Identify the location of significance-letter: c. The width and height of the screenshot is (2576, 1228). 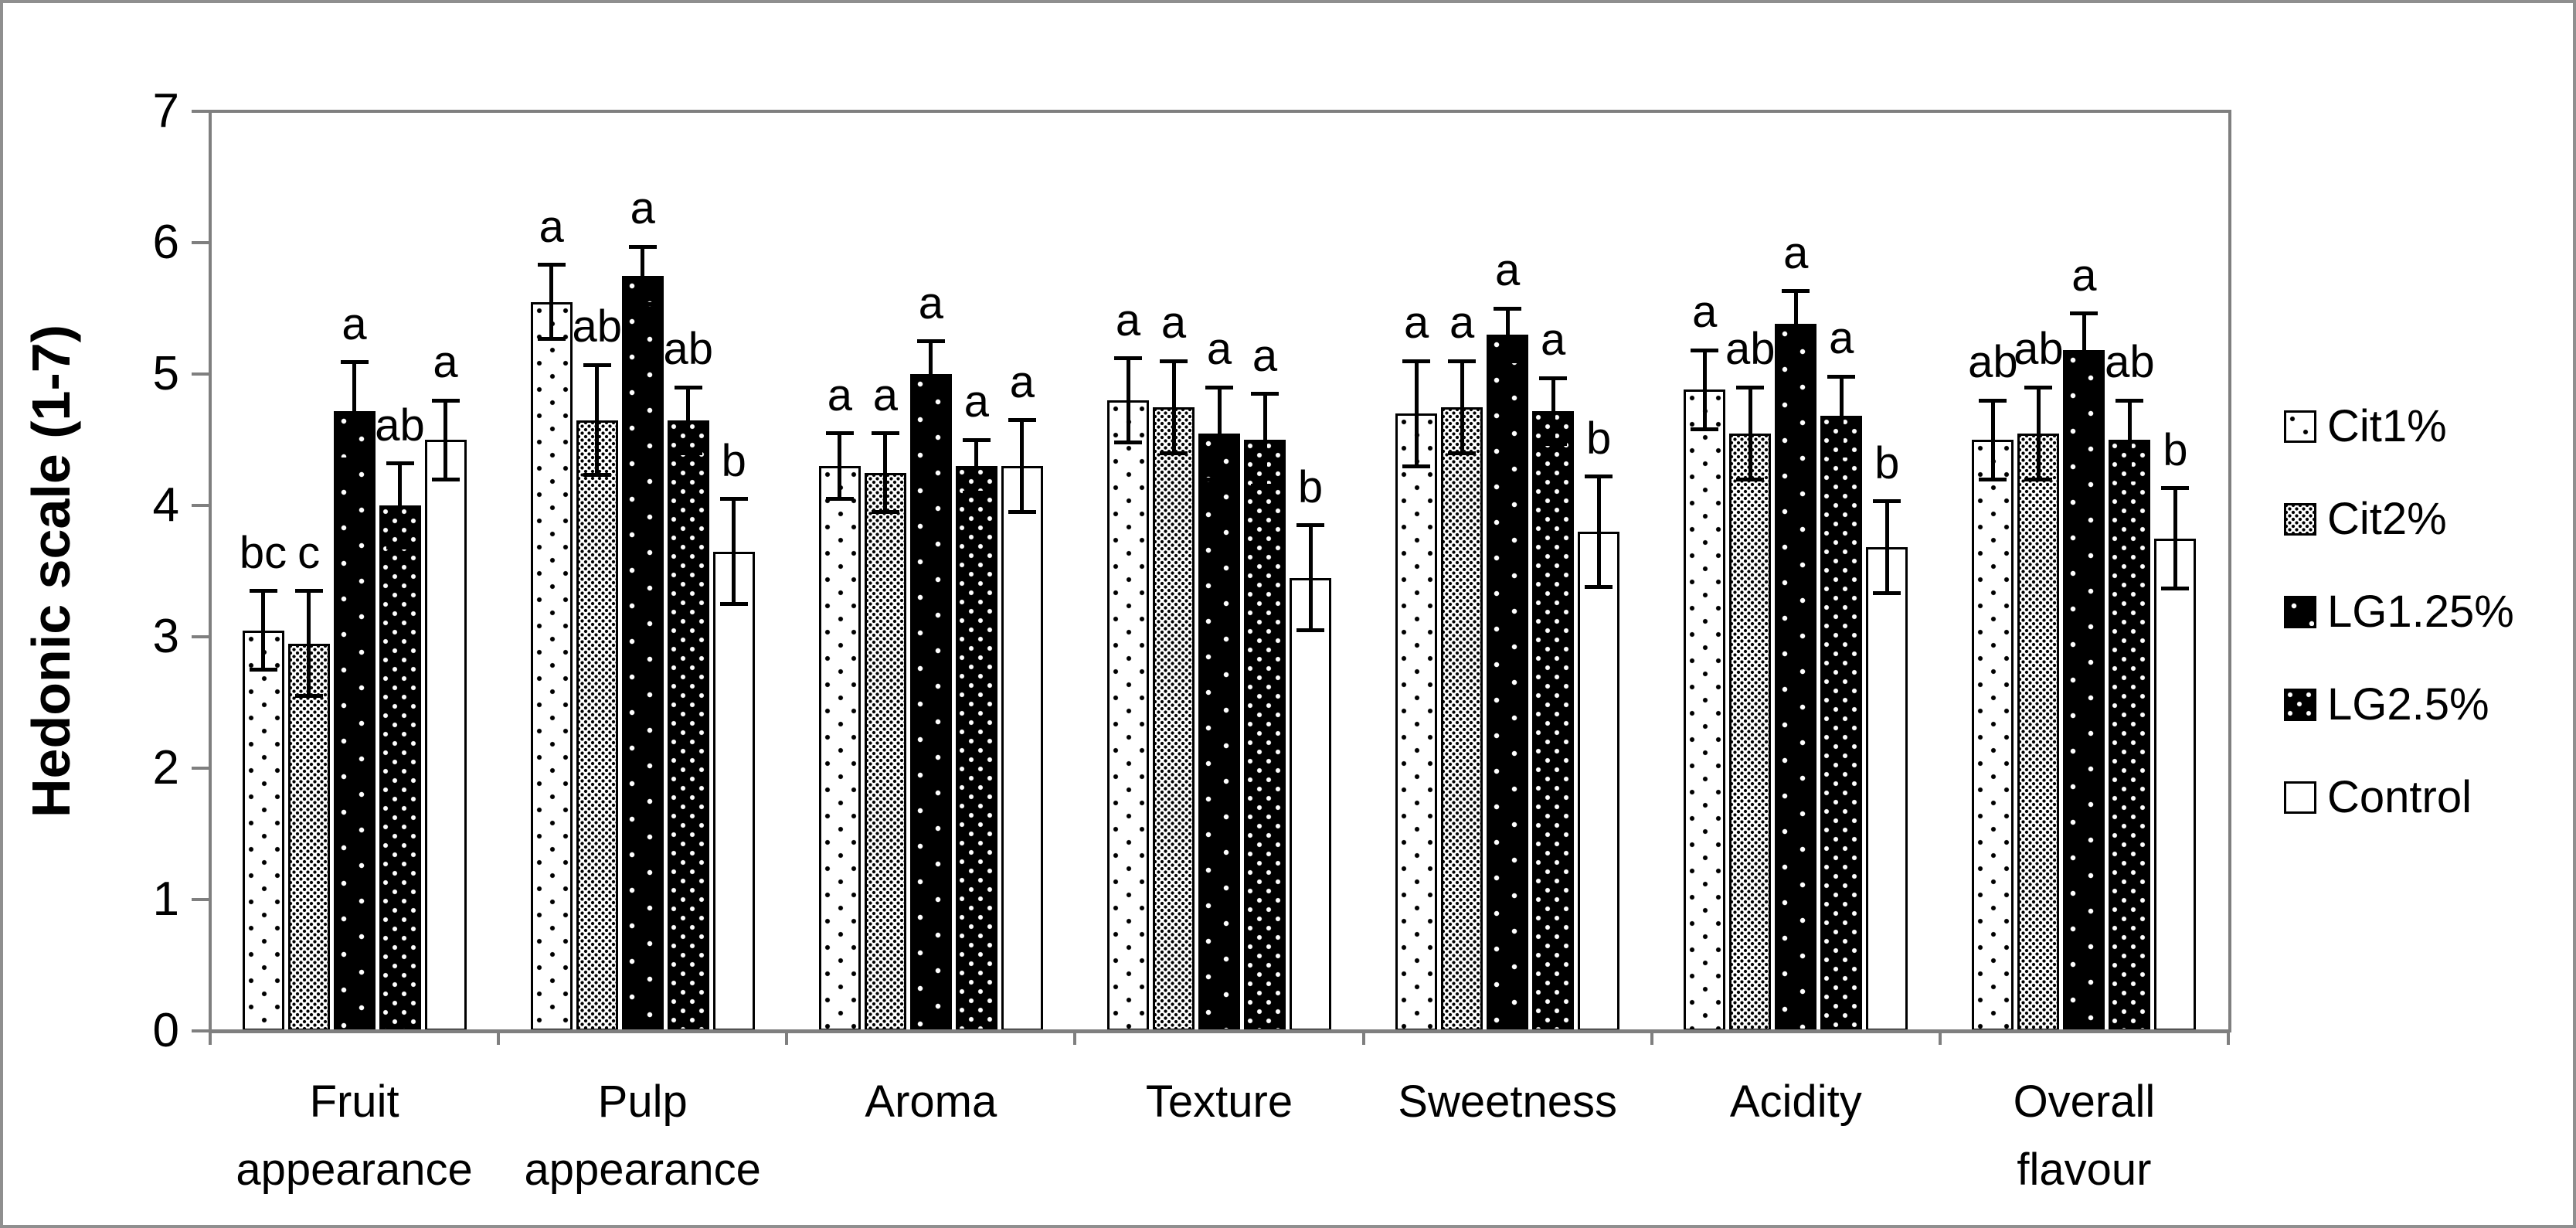
(309, 552).